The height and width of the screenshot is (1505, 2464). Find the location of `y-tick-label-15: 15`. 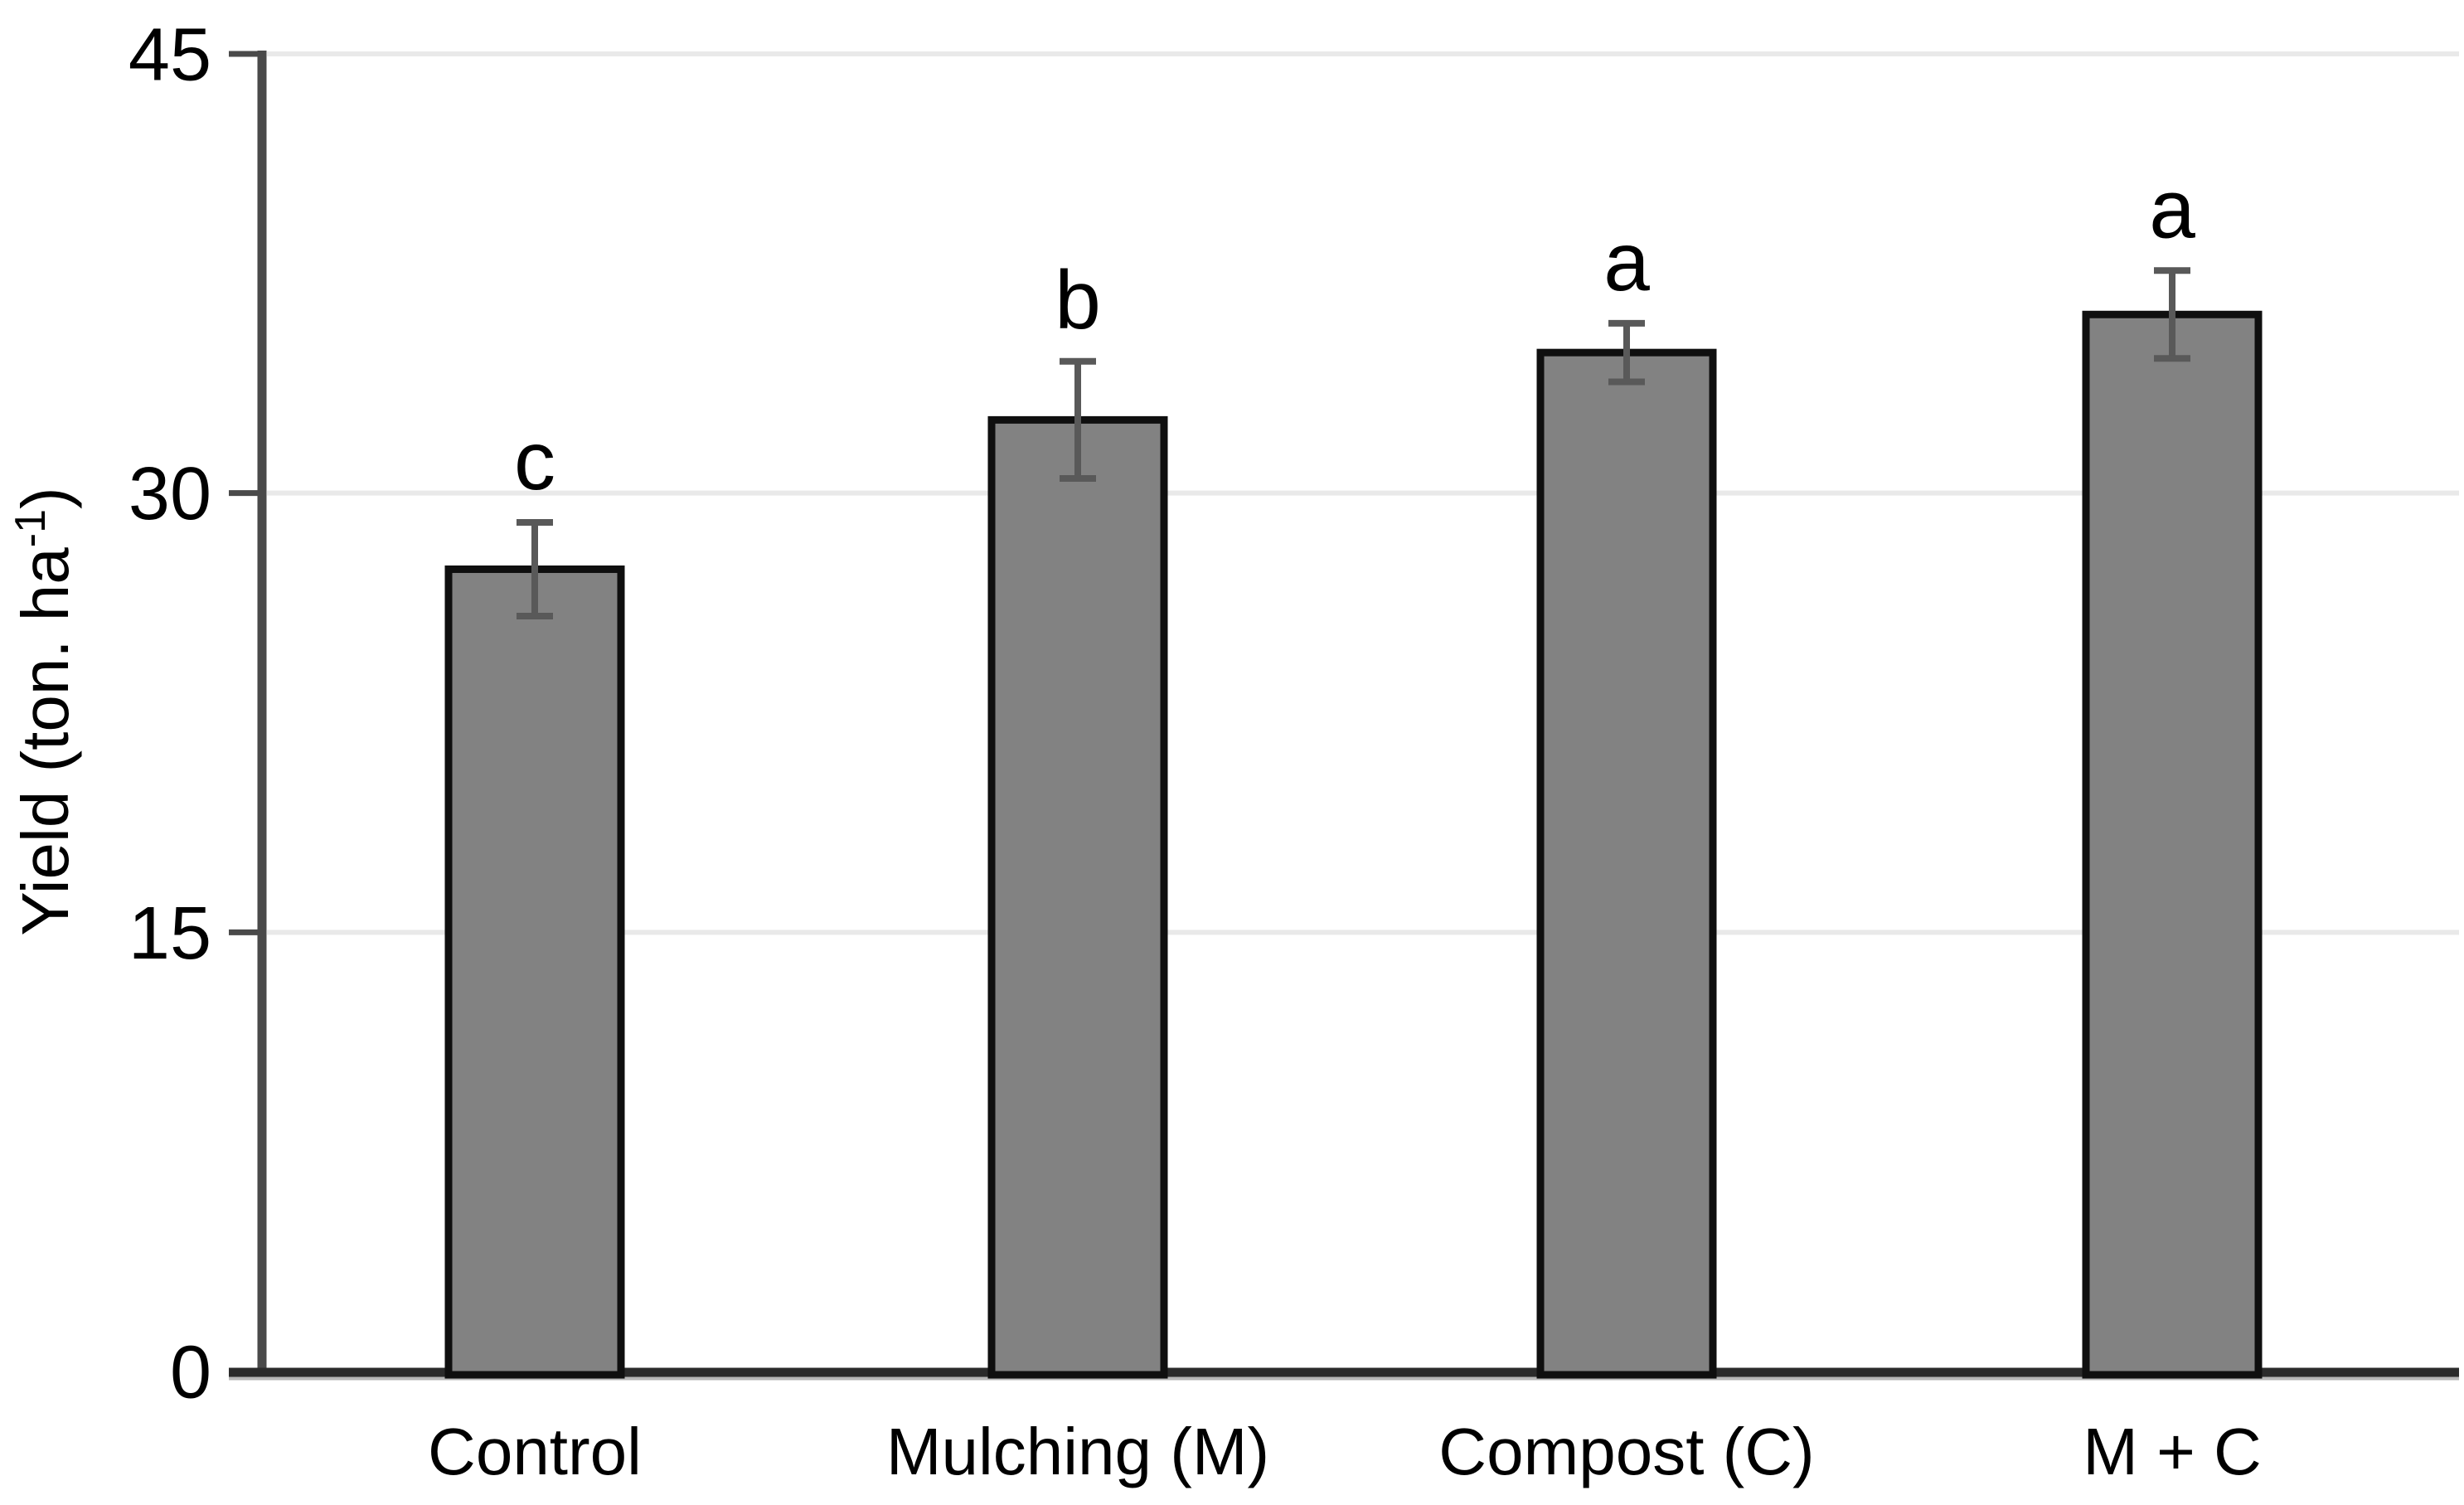

y-tick-label-15: 15 is located at coordinates (170, 933).